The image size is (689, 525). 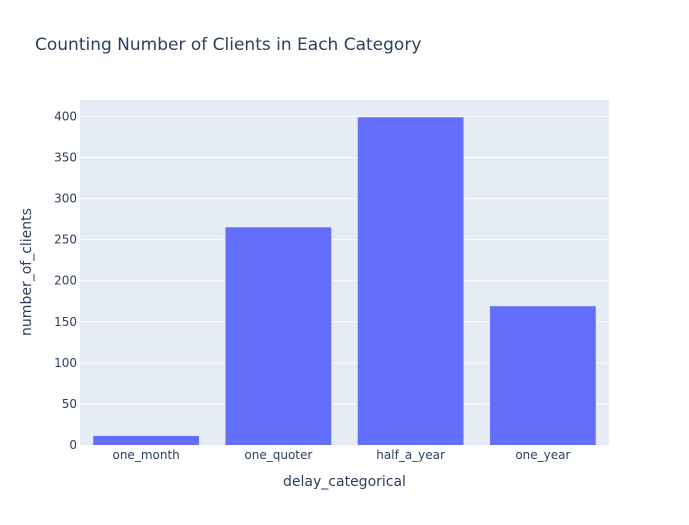 I want to click on y-tick-label: 250, so click(x=65, y=240).